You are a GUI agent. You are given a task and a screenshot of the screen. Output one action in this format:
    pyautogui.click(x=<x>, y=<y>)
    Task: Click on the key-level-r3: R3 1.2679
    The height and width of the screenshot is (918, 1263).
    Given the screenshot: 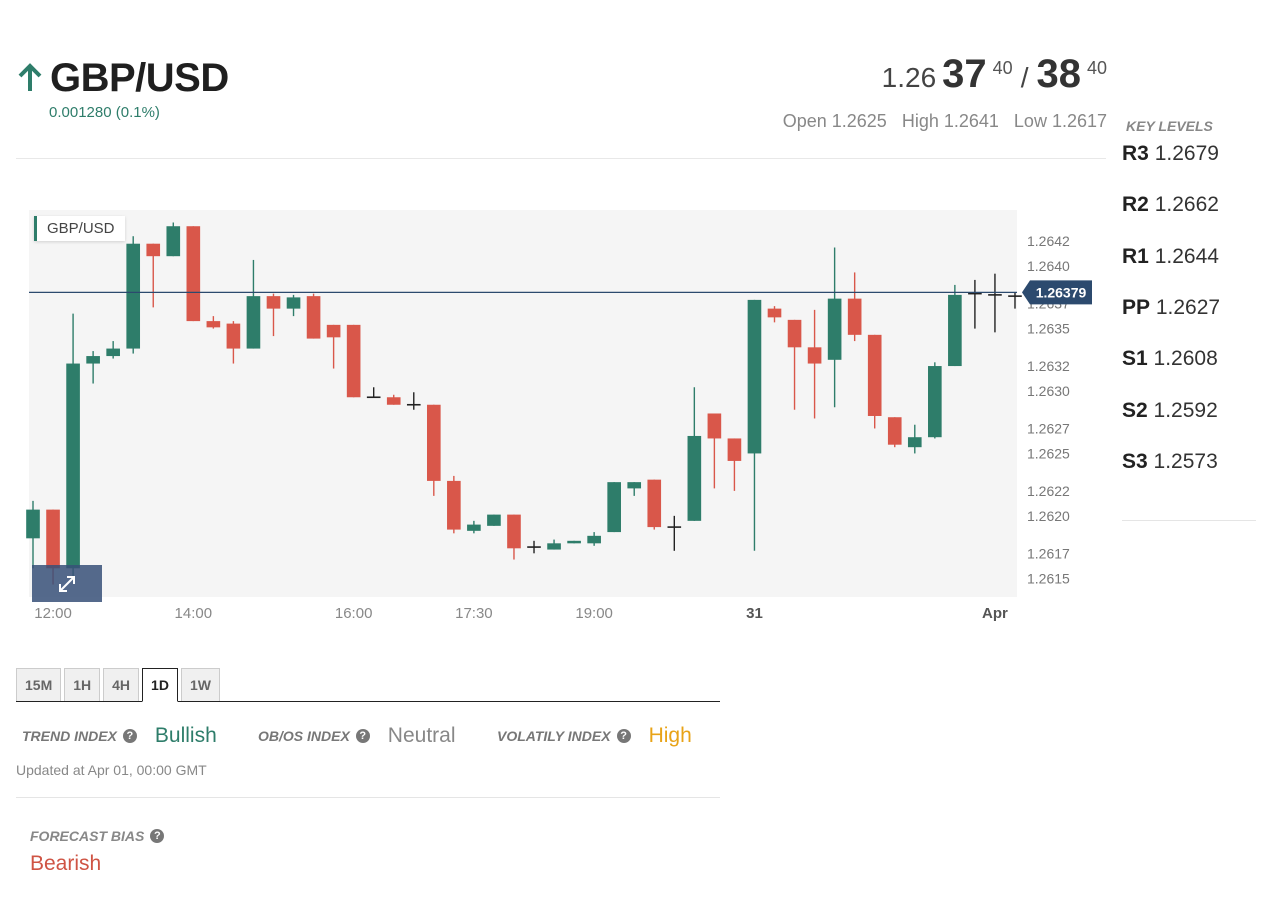 What is the action you would take?
    pyautogui.click(x=1170, y=154)
    